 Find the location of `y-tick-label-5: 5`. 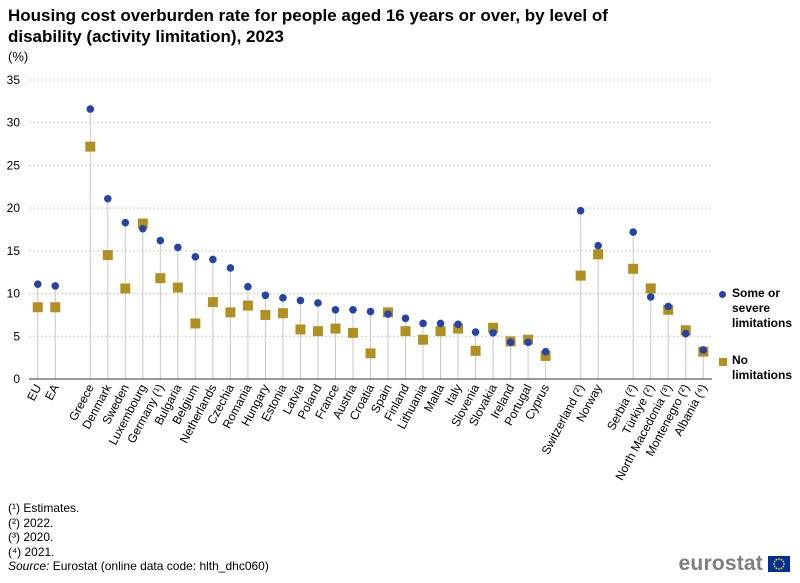

y-tick-label-5: 5 is located at coordinates (16, 336).